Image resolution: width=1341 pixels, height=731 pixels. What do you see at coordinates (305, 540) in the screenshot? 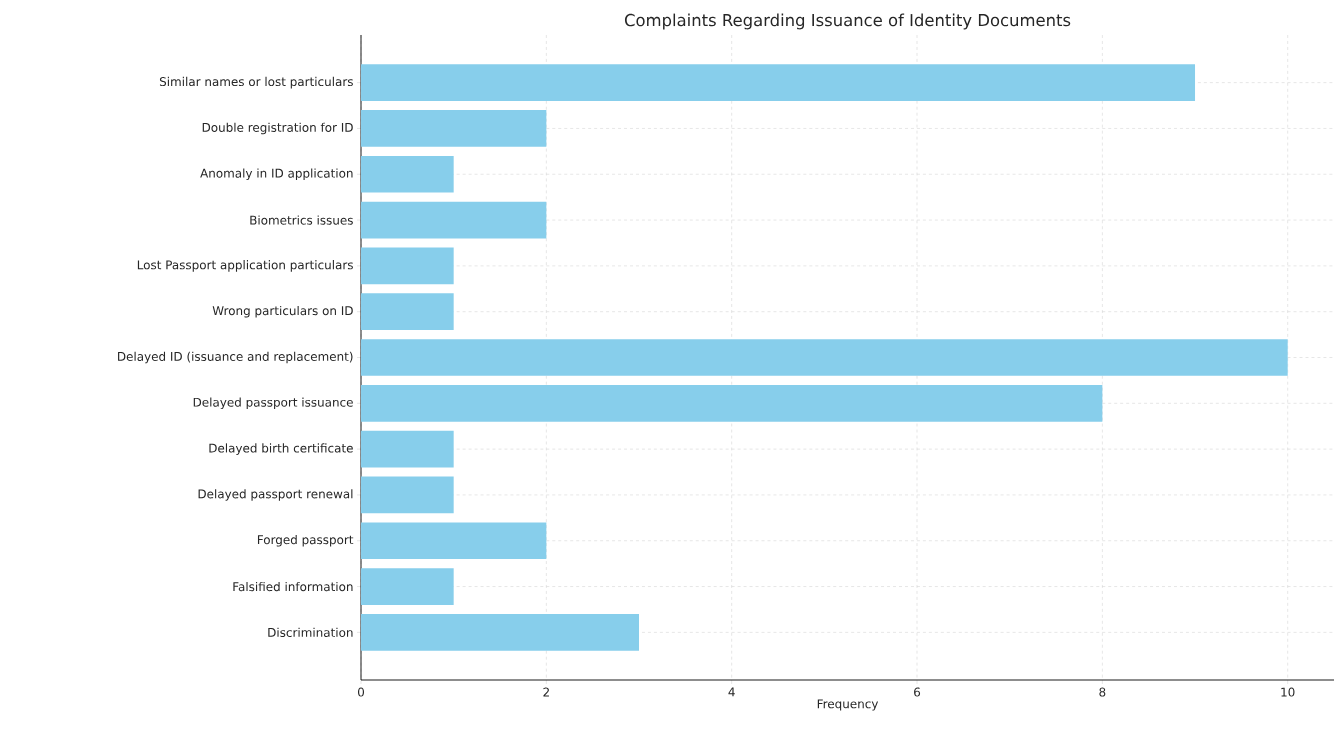
I see `y-tick-label: Forged passport` at bounding box center [305, 540].